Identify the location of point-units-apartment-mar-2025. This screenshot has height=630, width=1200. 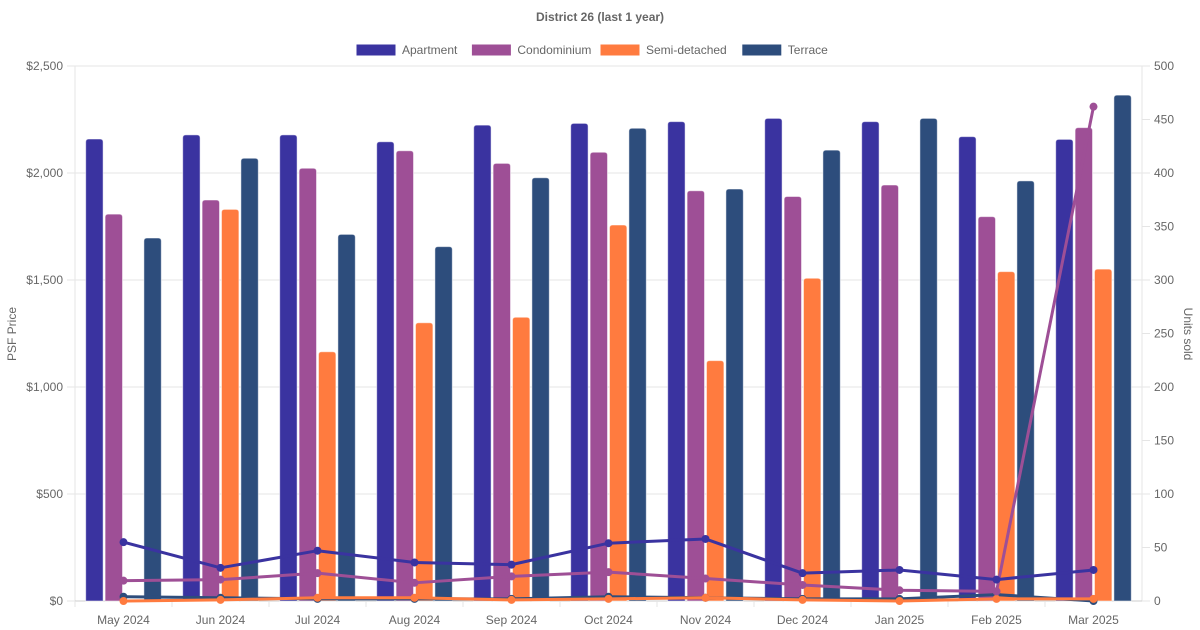
(1093, 569).